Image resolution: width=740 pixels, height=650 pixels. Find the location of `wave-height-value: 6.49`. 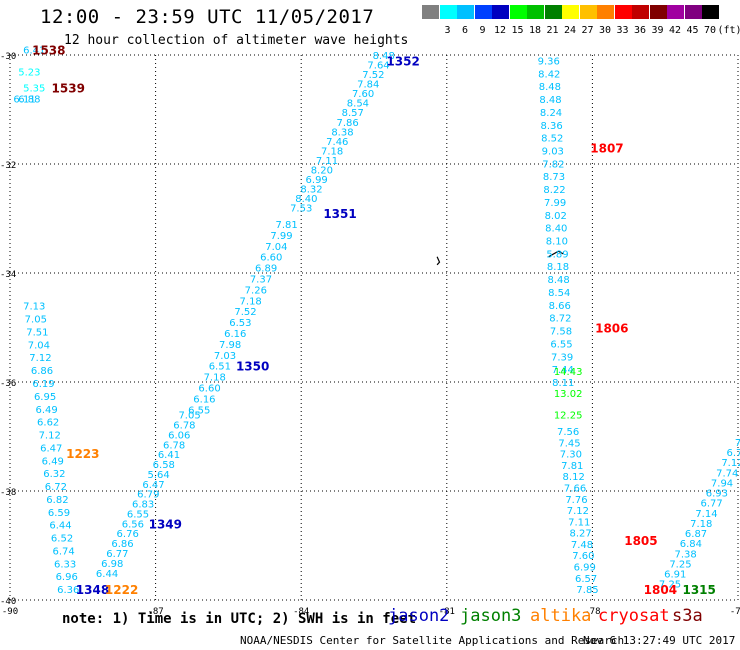

wave-height-value: 6.49 is located at coordinates (53, 461).